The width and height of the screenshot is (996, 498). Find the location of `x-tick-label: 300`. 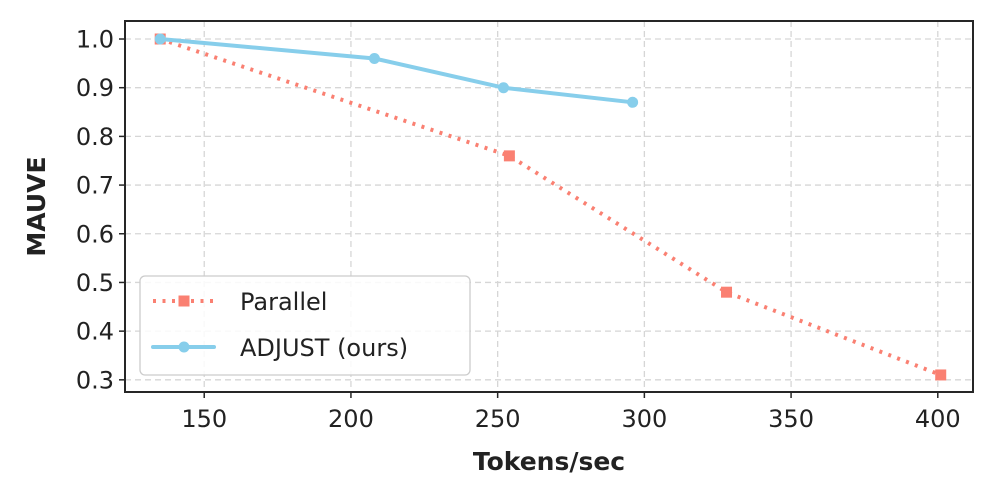

x-tick-label: 300 is located at coordinates (644, 419).